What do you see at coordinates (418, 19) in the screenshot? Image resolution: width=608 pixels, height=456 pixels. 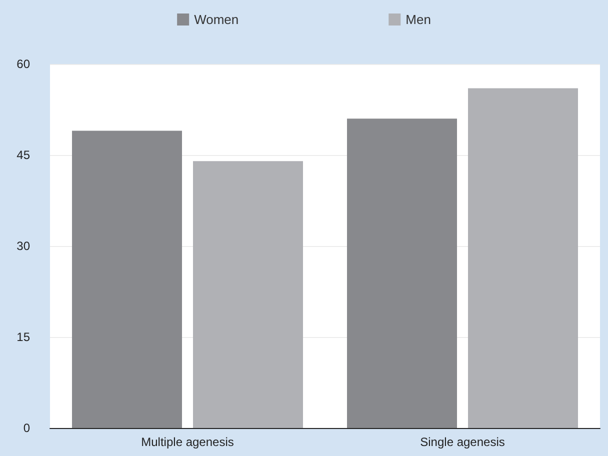 I see `legend-label: Men` at bounding box center [418, 19].